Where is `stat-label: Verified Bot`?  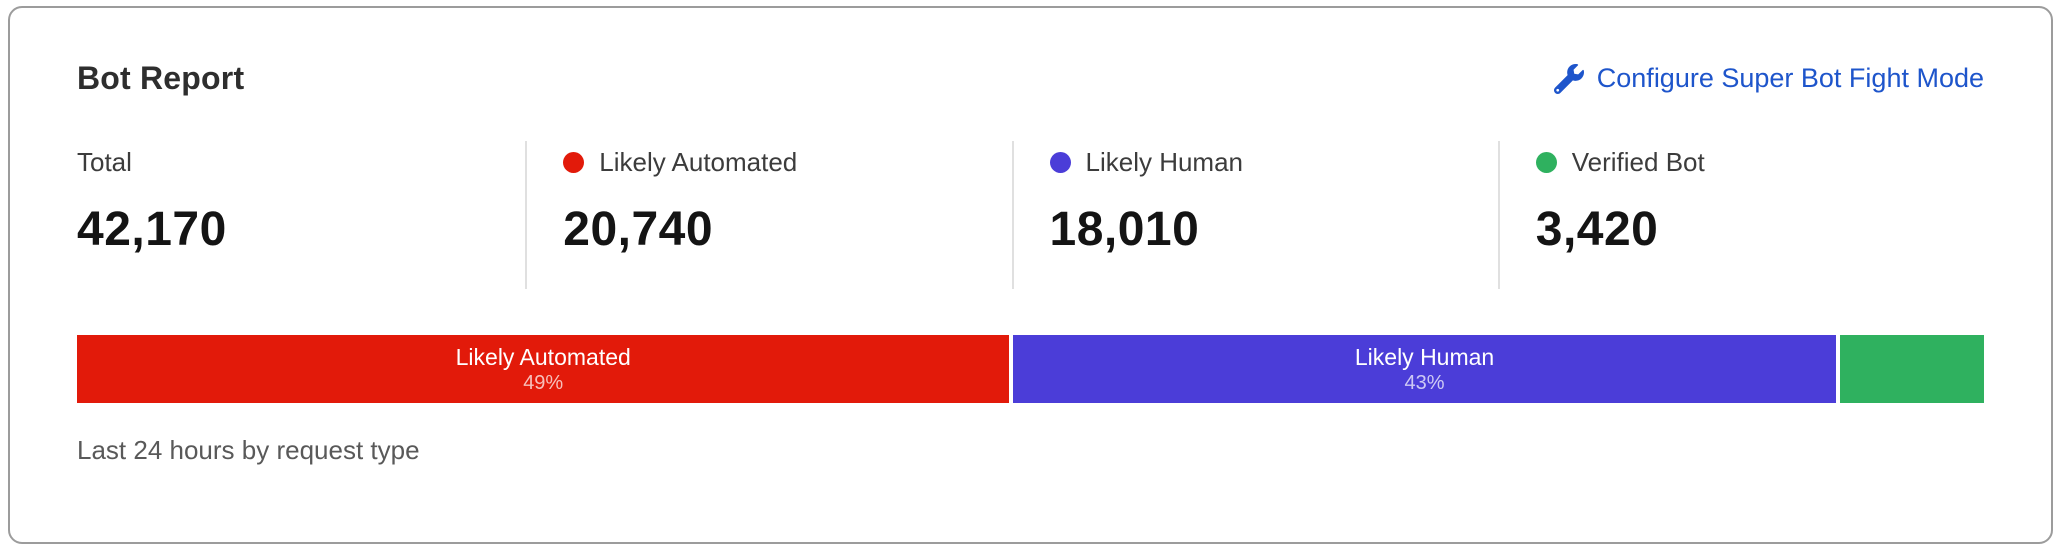
stat-label: Verified Bot is located at coordinates (1638, 162).